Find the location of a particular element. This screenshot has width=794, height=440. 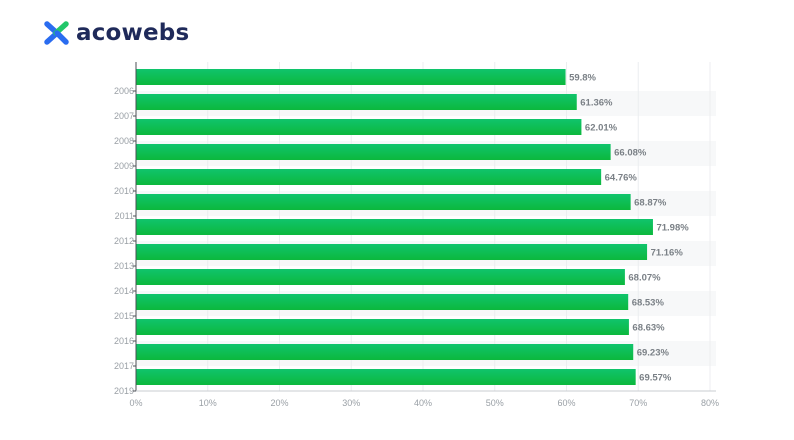

x-tick-30: 30% is located at coordinates (351, 403).